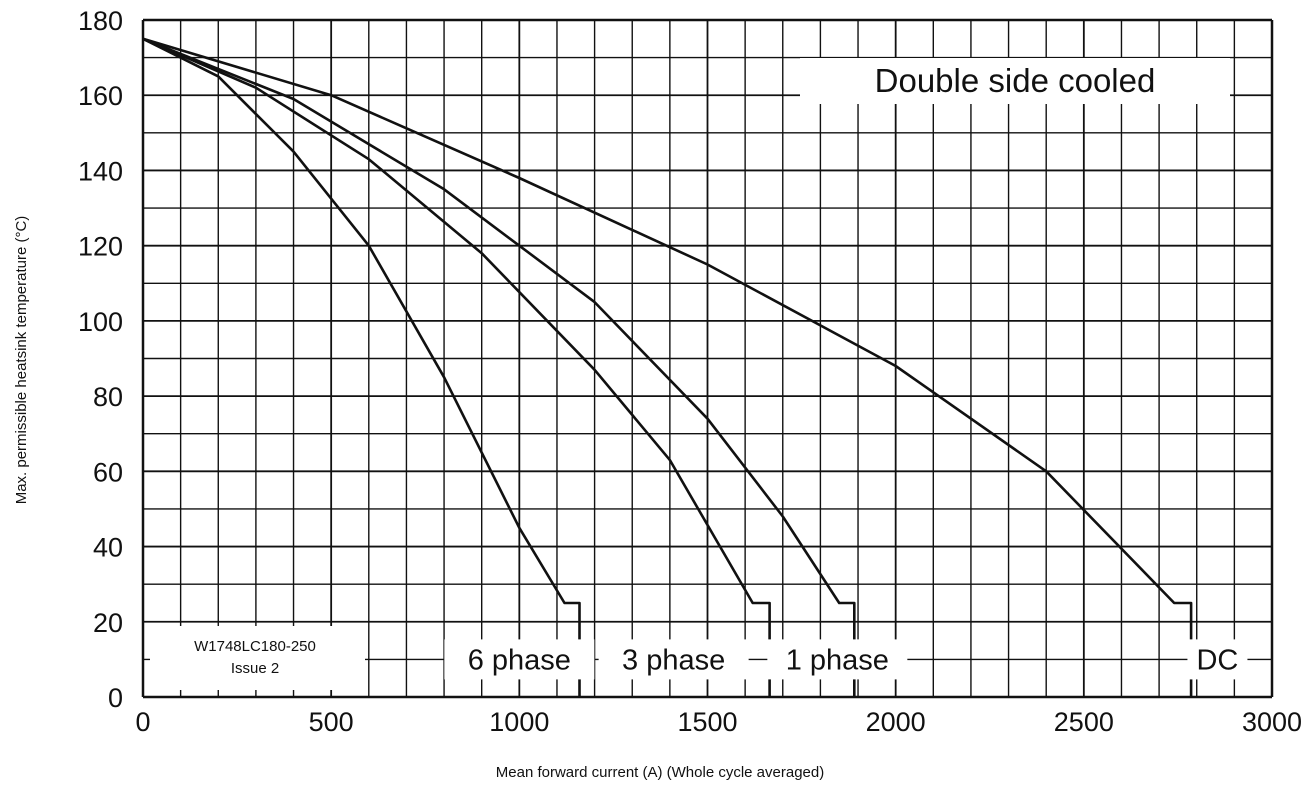 The height and width of the screenshot is (787, 1313). What do you see at coordinates (255, 646) in the screenshot?
I see `note-line-1: W1748LC180-250` at bounding box center [255, 646].